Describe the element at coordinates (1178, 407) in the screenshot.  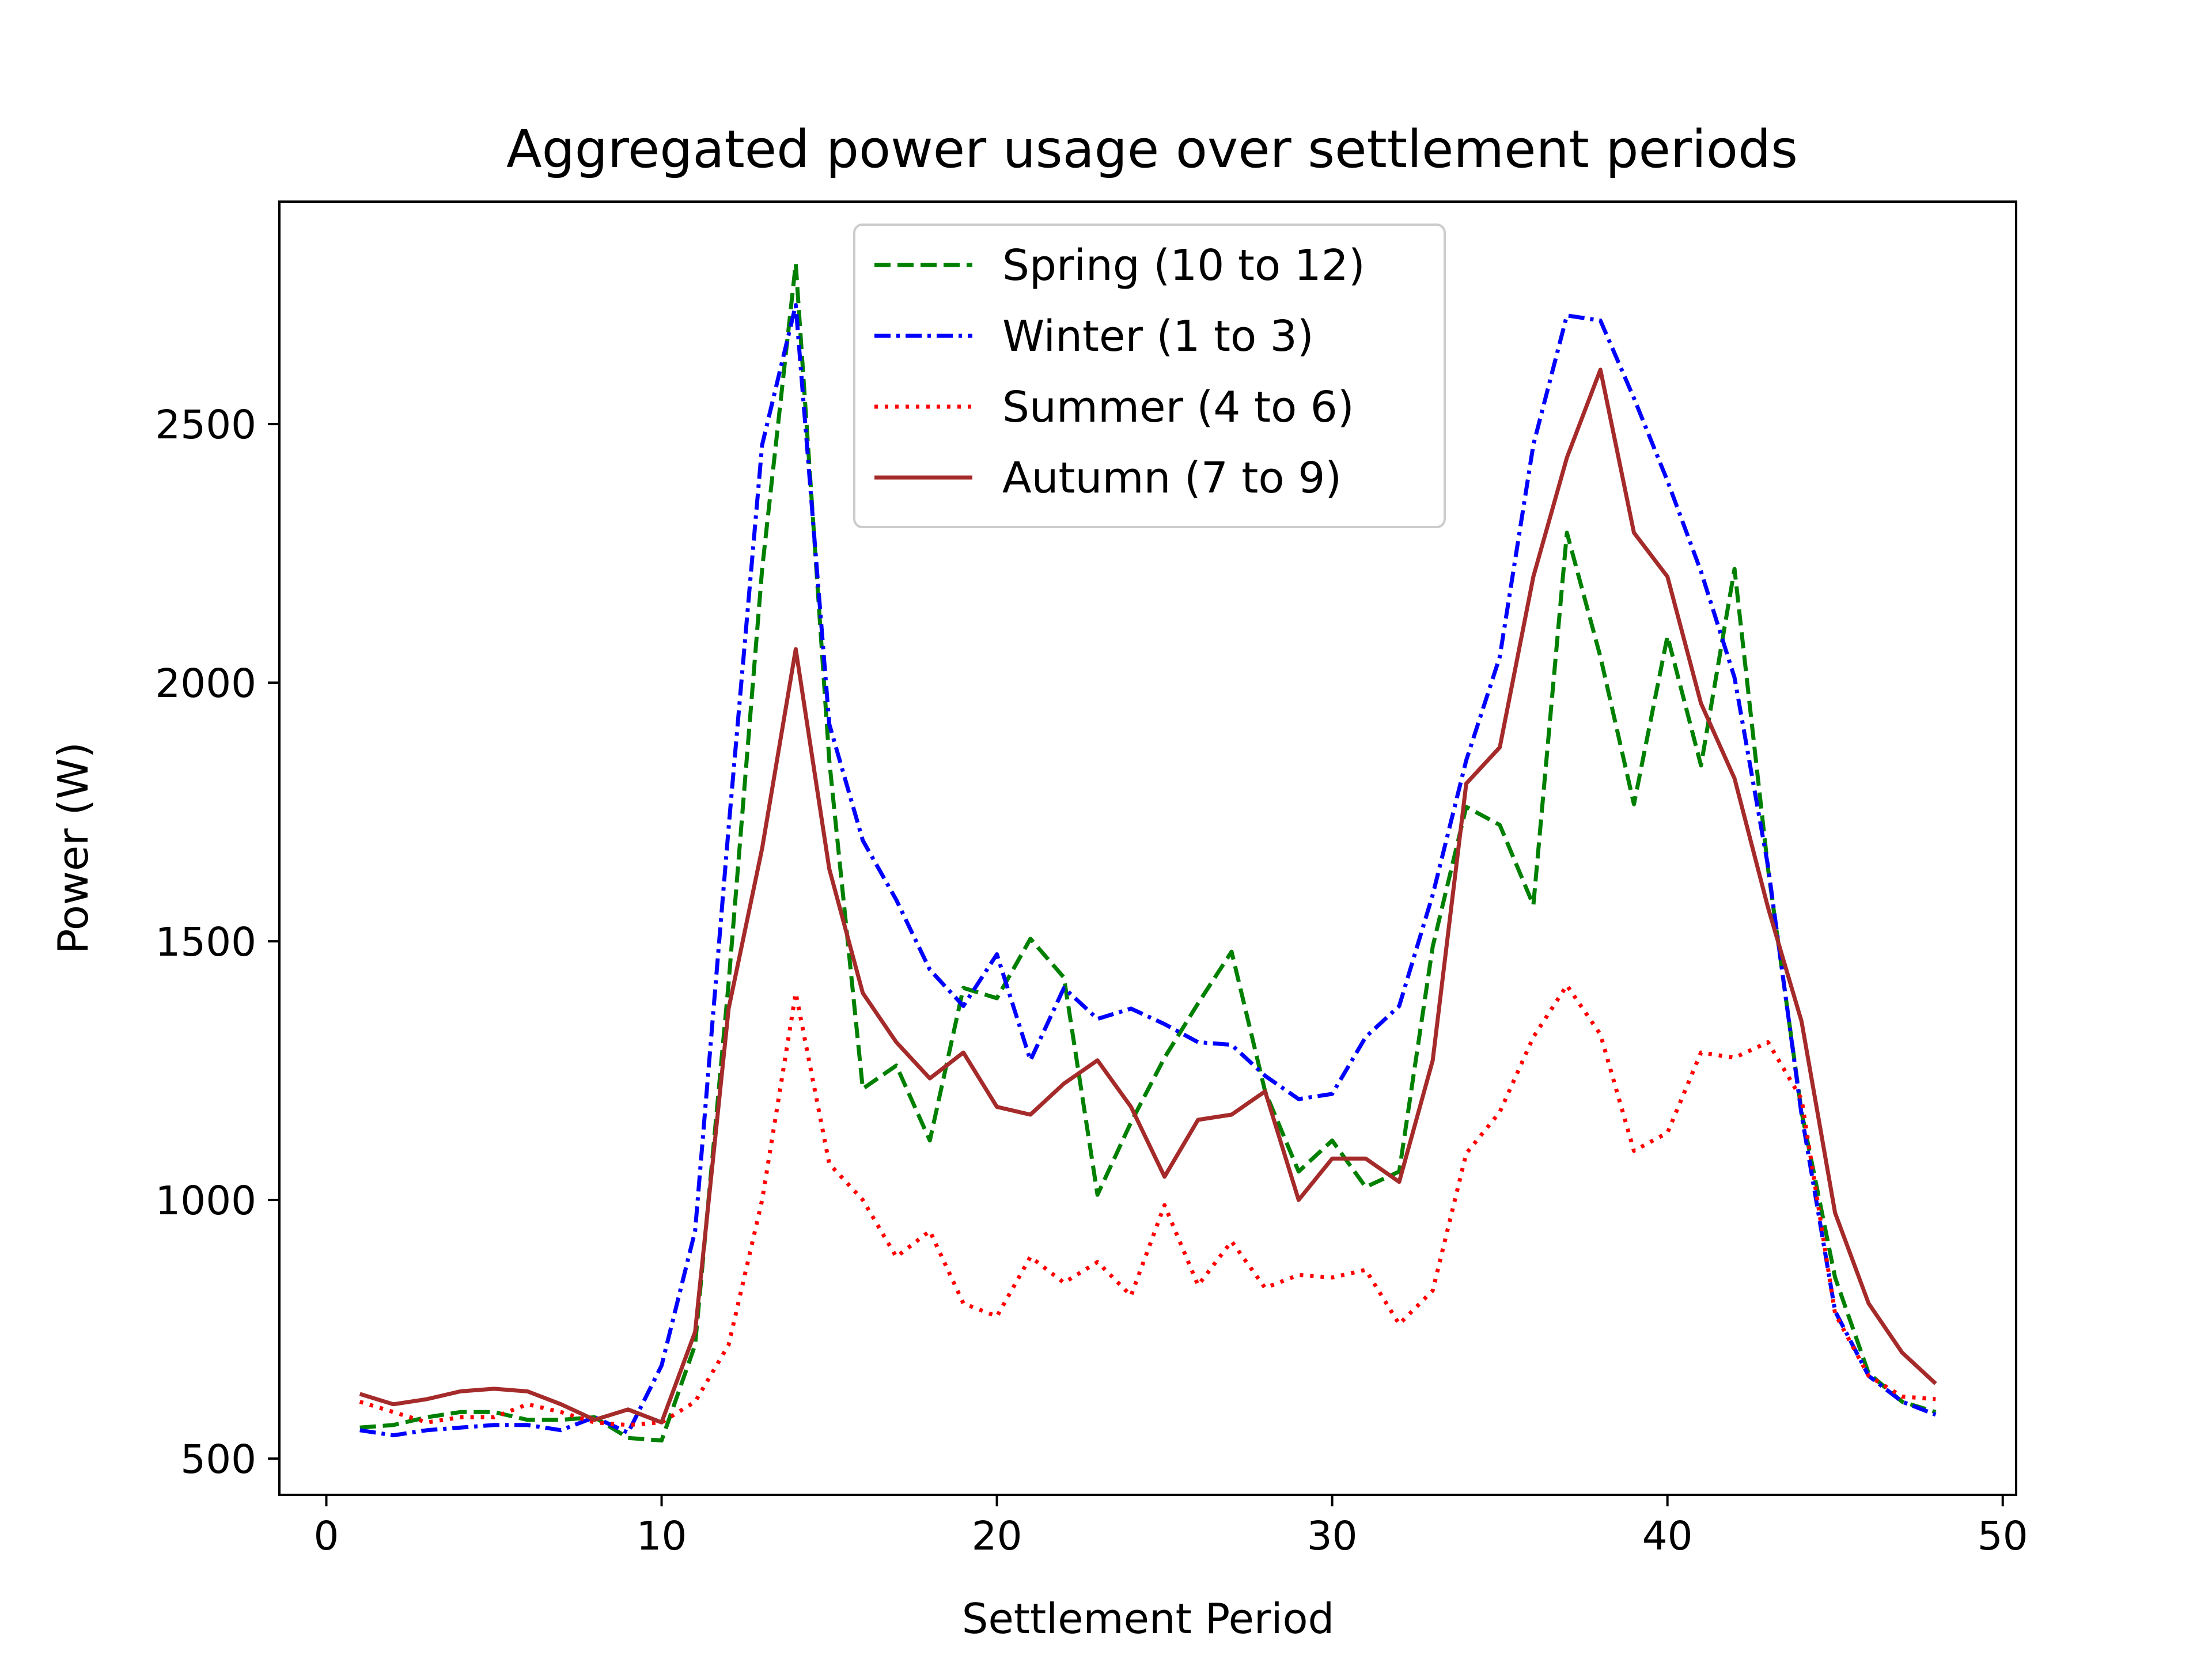
I see `legend-label: Summer (4 to 6)` at that location.